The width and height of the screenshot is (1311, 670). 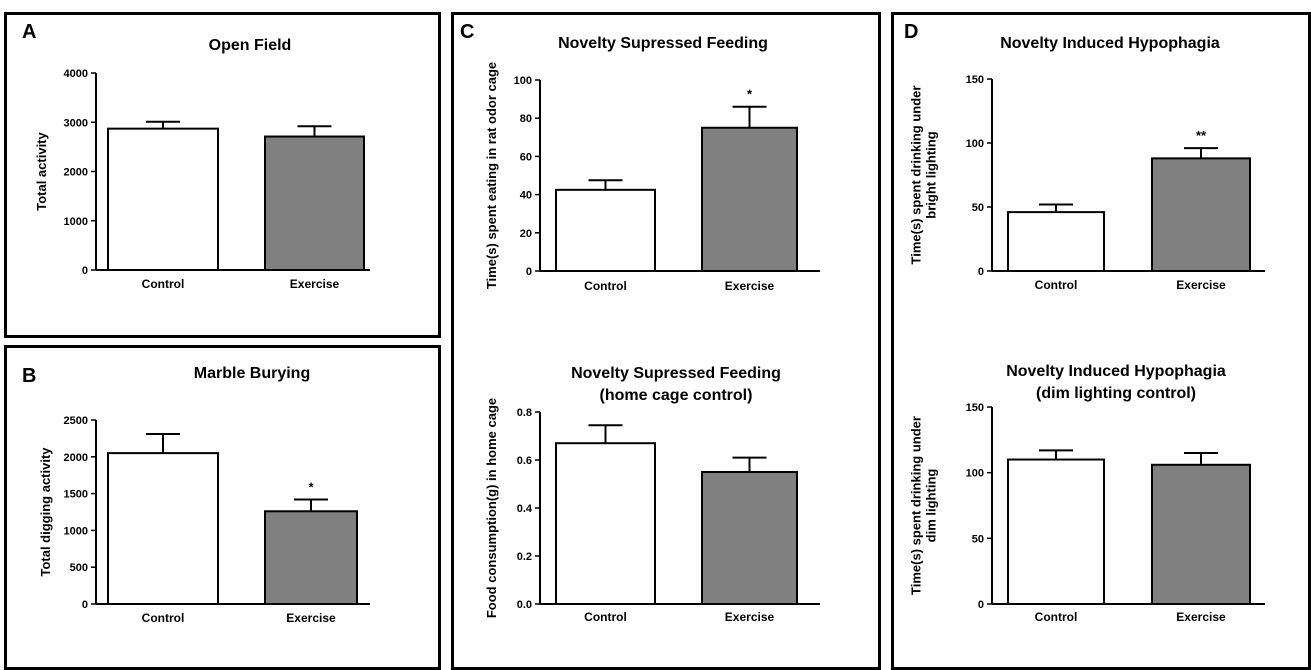 I want to click on significance-marker: **, so click(x=1201, y=135).